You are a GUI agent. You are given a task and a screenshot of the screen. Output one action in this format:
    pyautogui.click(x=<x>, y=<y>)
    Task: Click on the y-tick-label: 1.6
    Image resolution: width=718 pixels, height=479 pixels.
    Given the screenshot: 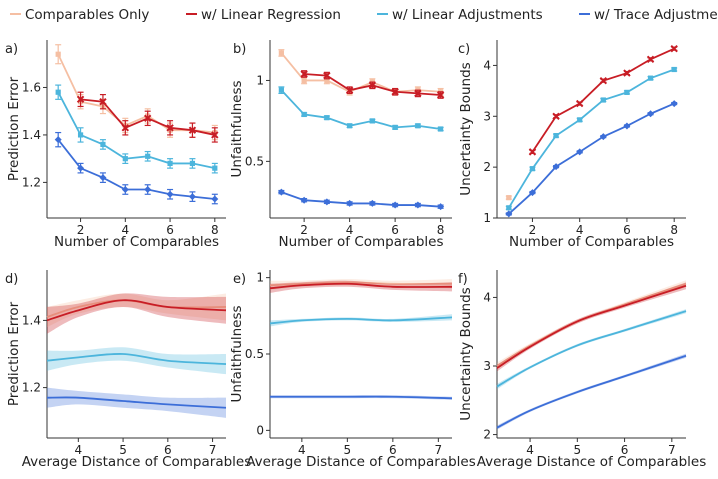 What is the action you would take?
    pyautogui.click(x=31, y=87)
    